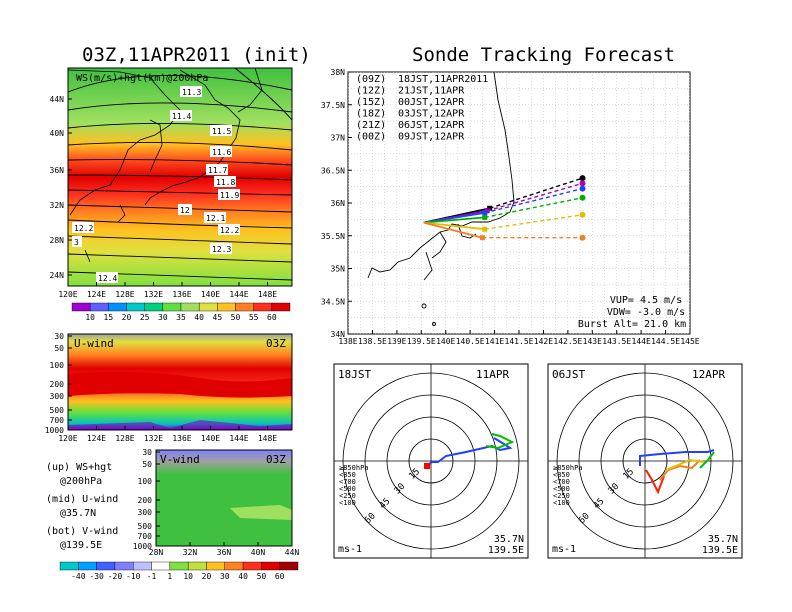 The image size is (792, 612). I want to click on launch-label: 06JST,12APR, so click(431, 125).